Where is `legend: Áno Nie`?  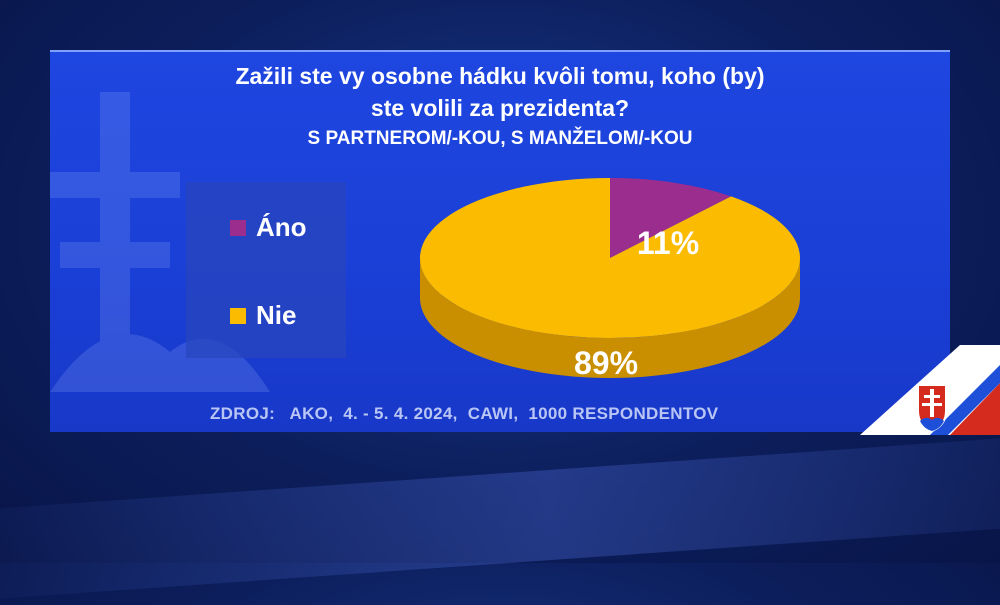 legend: Áno Nie is located at coordinates (266, 270).